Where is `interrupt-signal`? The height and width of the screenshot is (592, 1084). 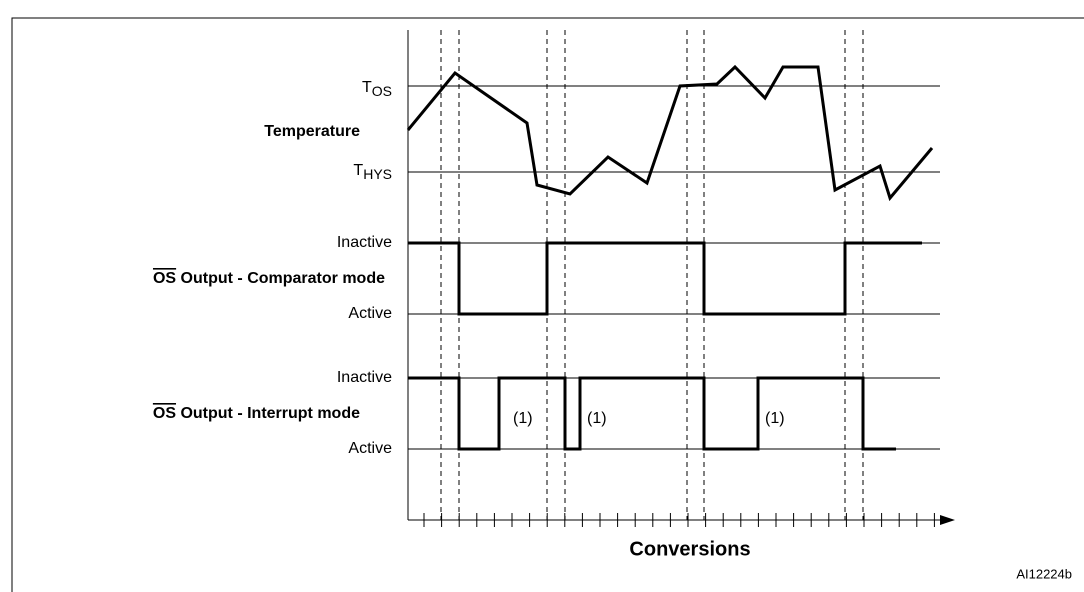 interrupt-signal is located at coordinates (652, 413).